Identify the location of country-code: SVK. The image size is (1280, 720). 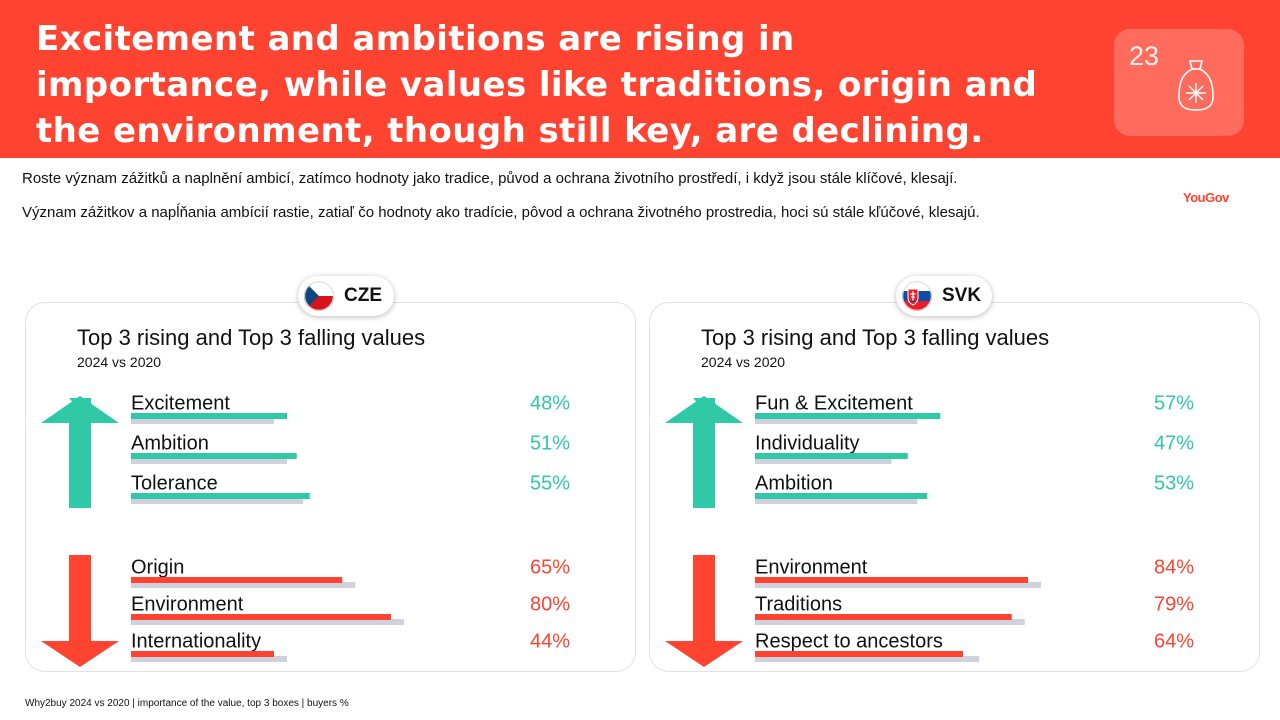
(962, 295).